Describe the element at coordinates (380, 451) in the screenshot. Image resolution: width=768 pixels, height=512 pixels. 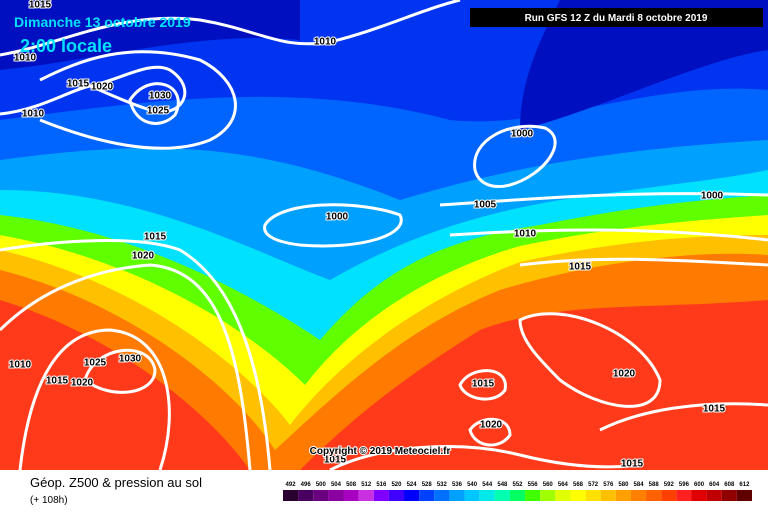
I see `copyright: Copyright © 2019 Meteociel.fr` at that location.